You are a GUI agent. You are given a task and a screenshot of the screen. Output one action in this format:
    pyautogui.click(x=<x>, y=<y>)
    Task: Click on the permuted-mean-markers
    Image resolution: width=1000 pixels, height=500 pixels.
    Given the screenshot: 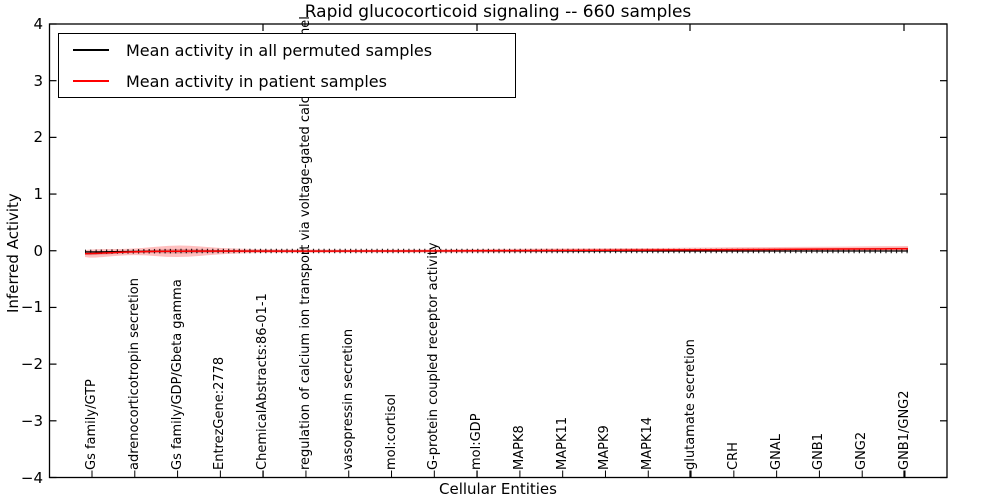 What is the action you would take?
    pyautogui.click(x=496, y=251)
    